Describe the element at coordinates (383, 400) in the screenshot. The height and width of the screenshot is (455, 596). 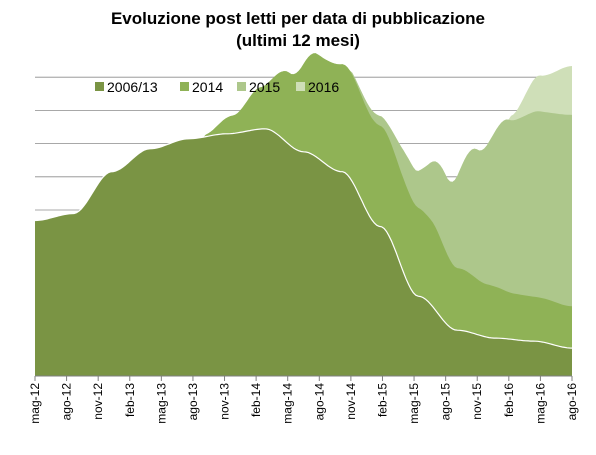
I see `x-tick-label: feb-15` at that location.